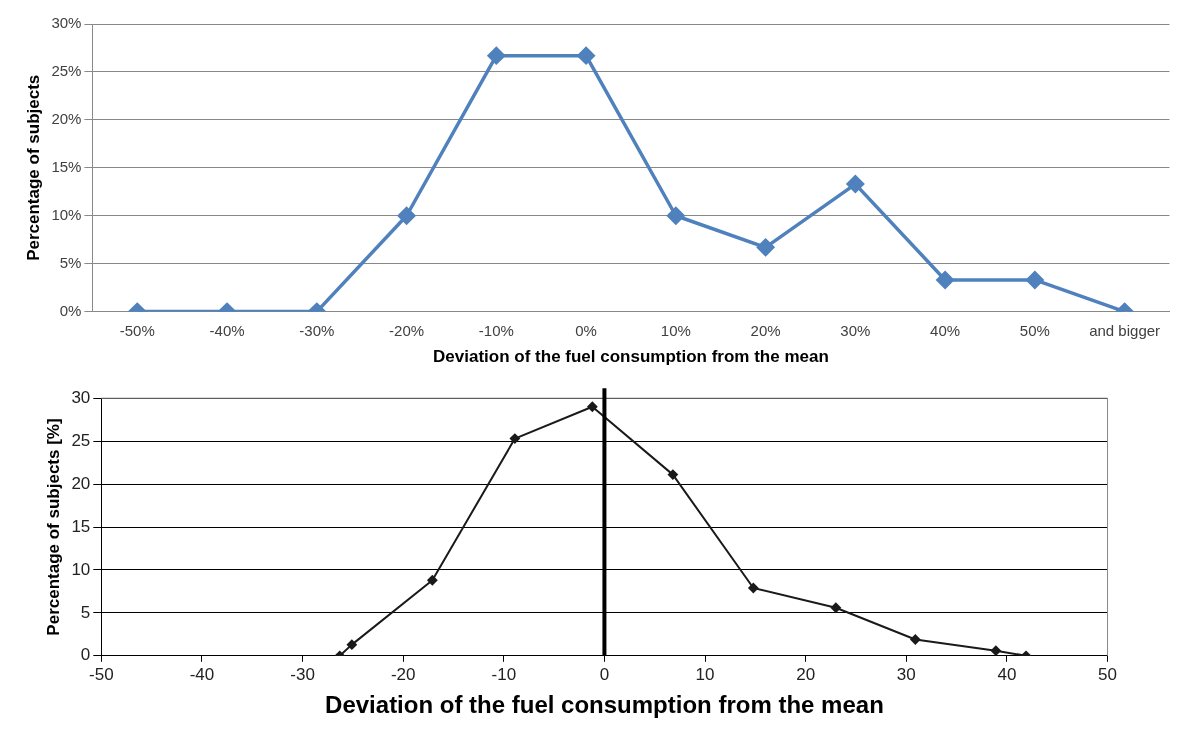 This screenshot has height=733, width=1192. What do you see at coordinates (33, 167) in the screenshot?
I see `y-axis-title: Percentage of subjects` at bounding box center [33, 167].